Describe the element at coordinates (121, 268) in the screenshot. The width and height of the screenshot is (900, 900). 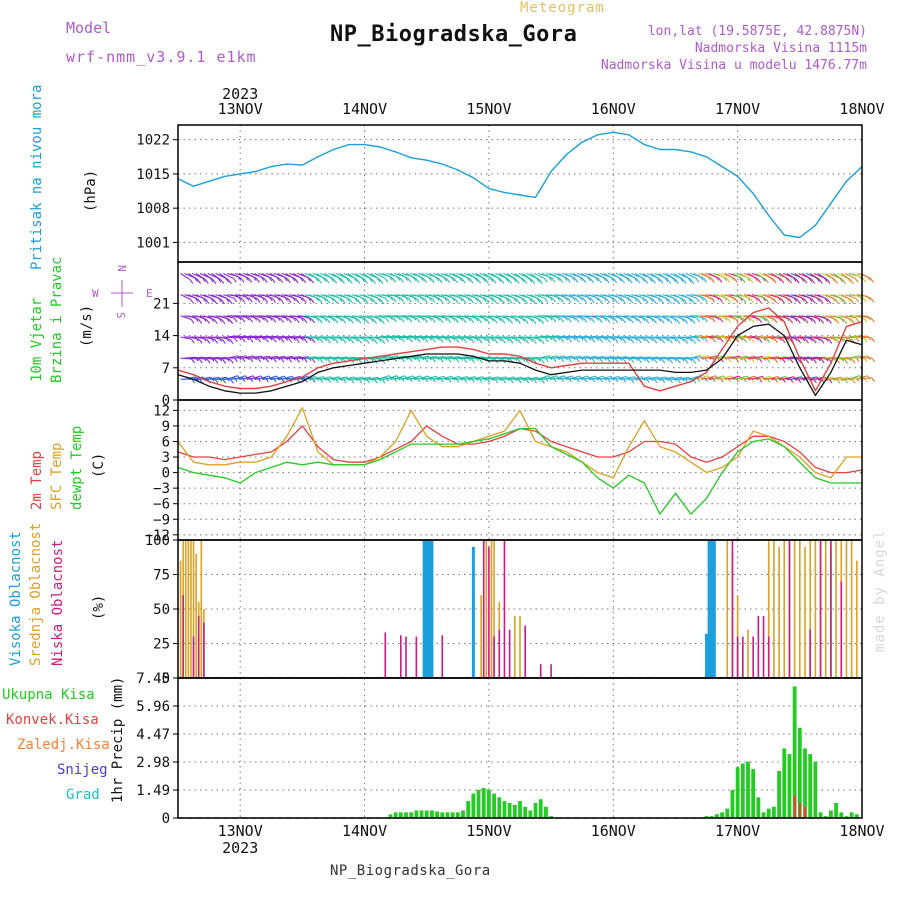
I see `compass-n: N` at that location.